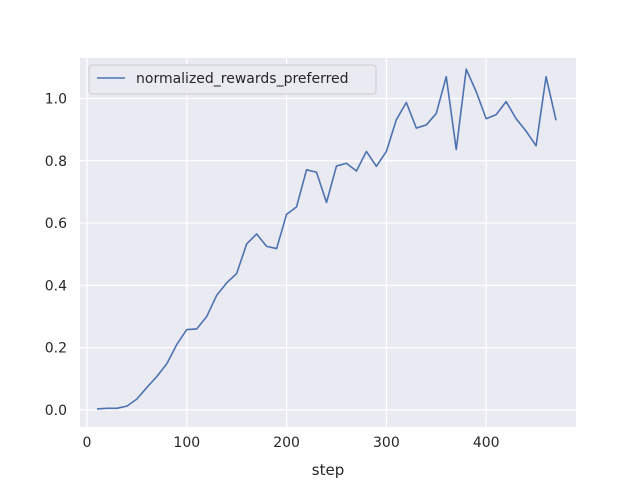  I want to click on y-tick-label: 0.4, so click(56, 286).